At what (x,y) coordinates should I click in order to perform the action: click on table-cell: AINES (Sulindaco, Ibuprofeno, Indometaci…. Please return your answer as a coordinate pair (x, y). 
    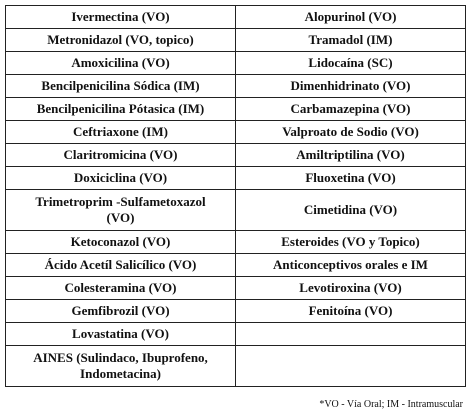
    Looking at the image, I should click on (120, 366).